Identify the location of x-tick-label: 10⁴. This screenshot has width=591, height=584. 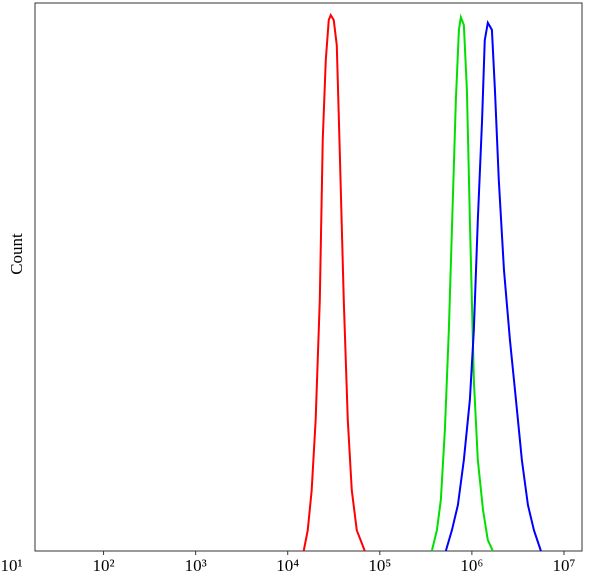
(287, 565).